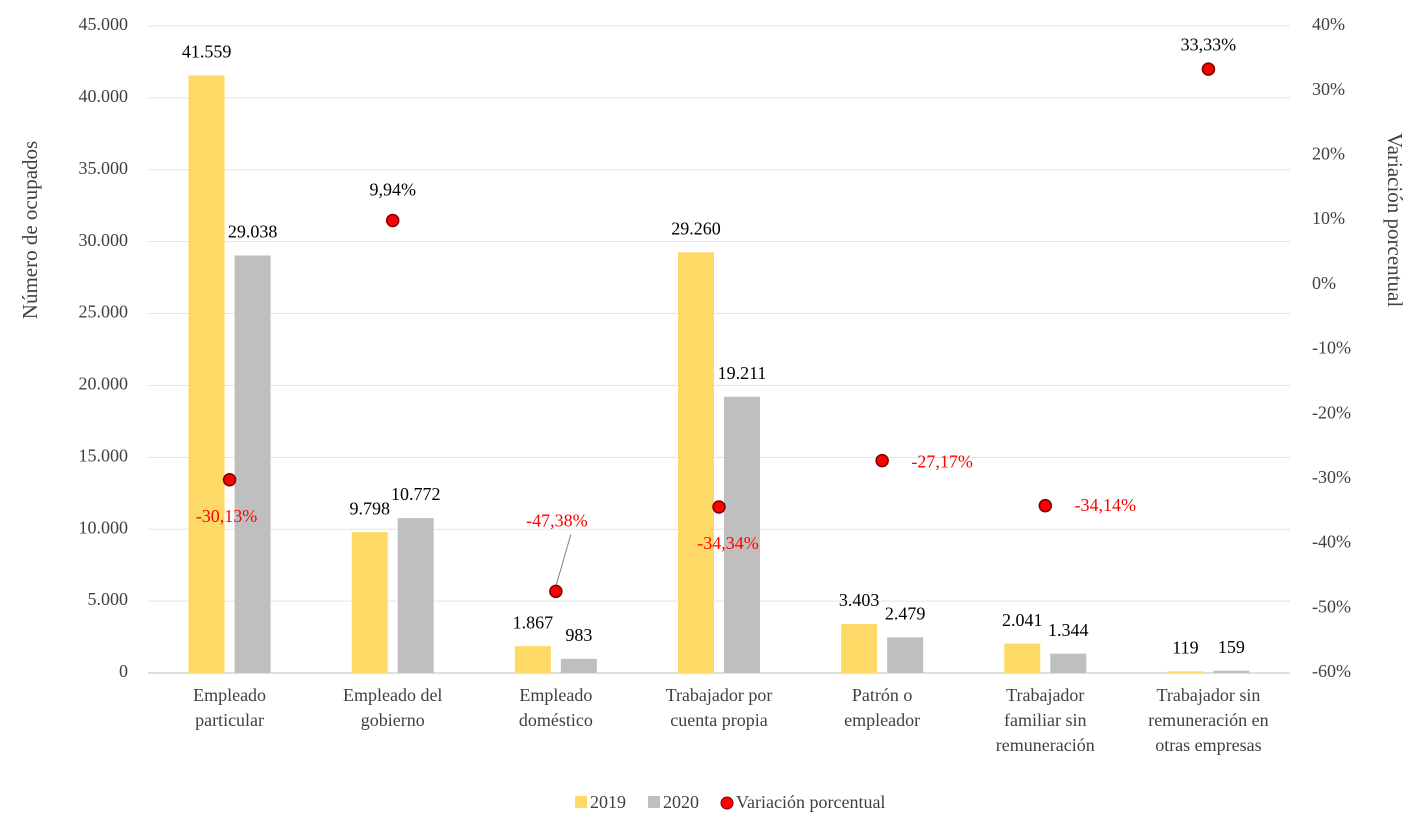 The image size is (1413, 821). Describe the element at coordinates (393, 720) in the screenshot. I see `x-tick-label: gobierno` at that location.